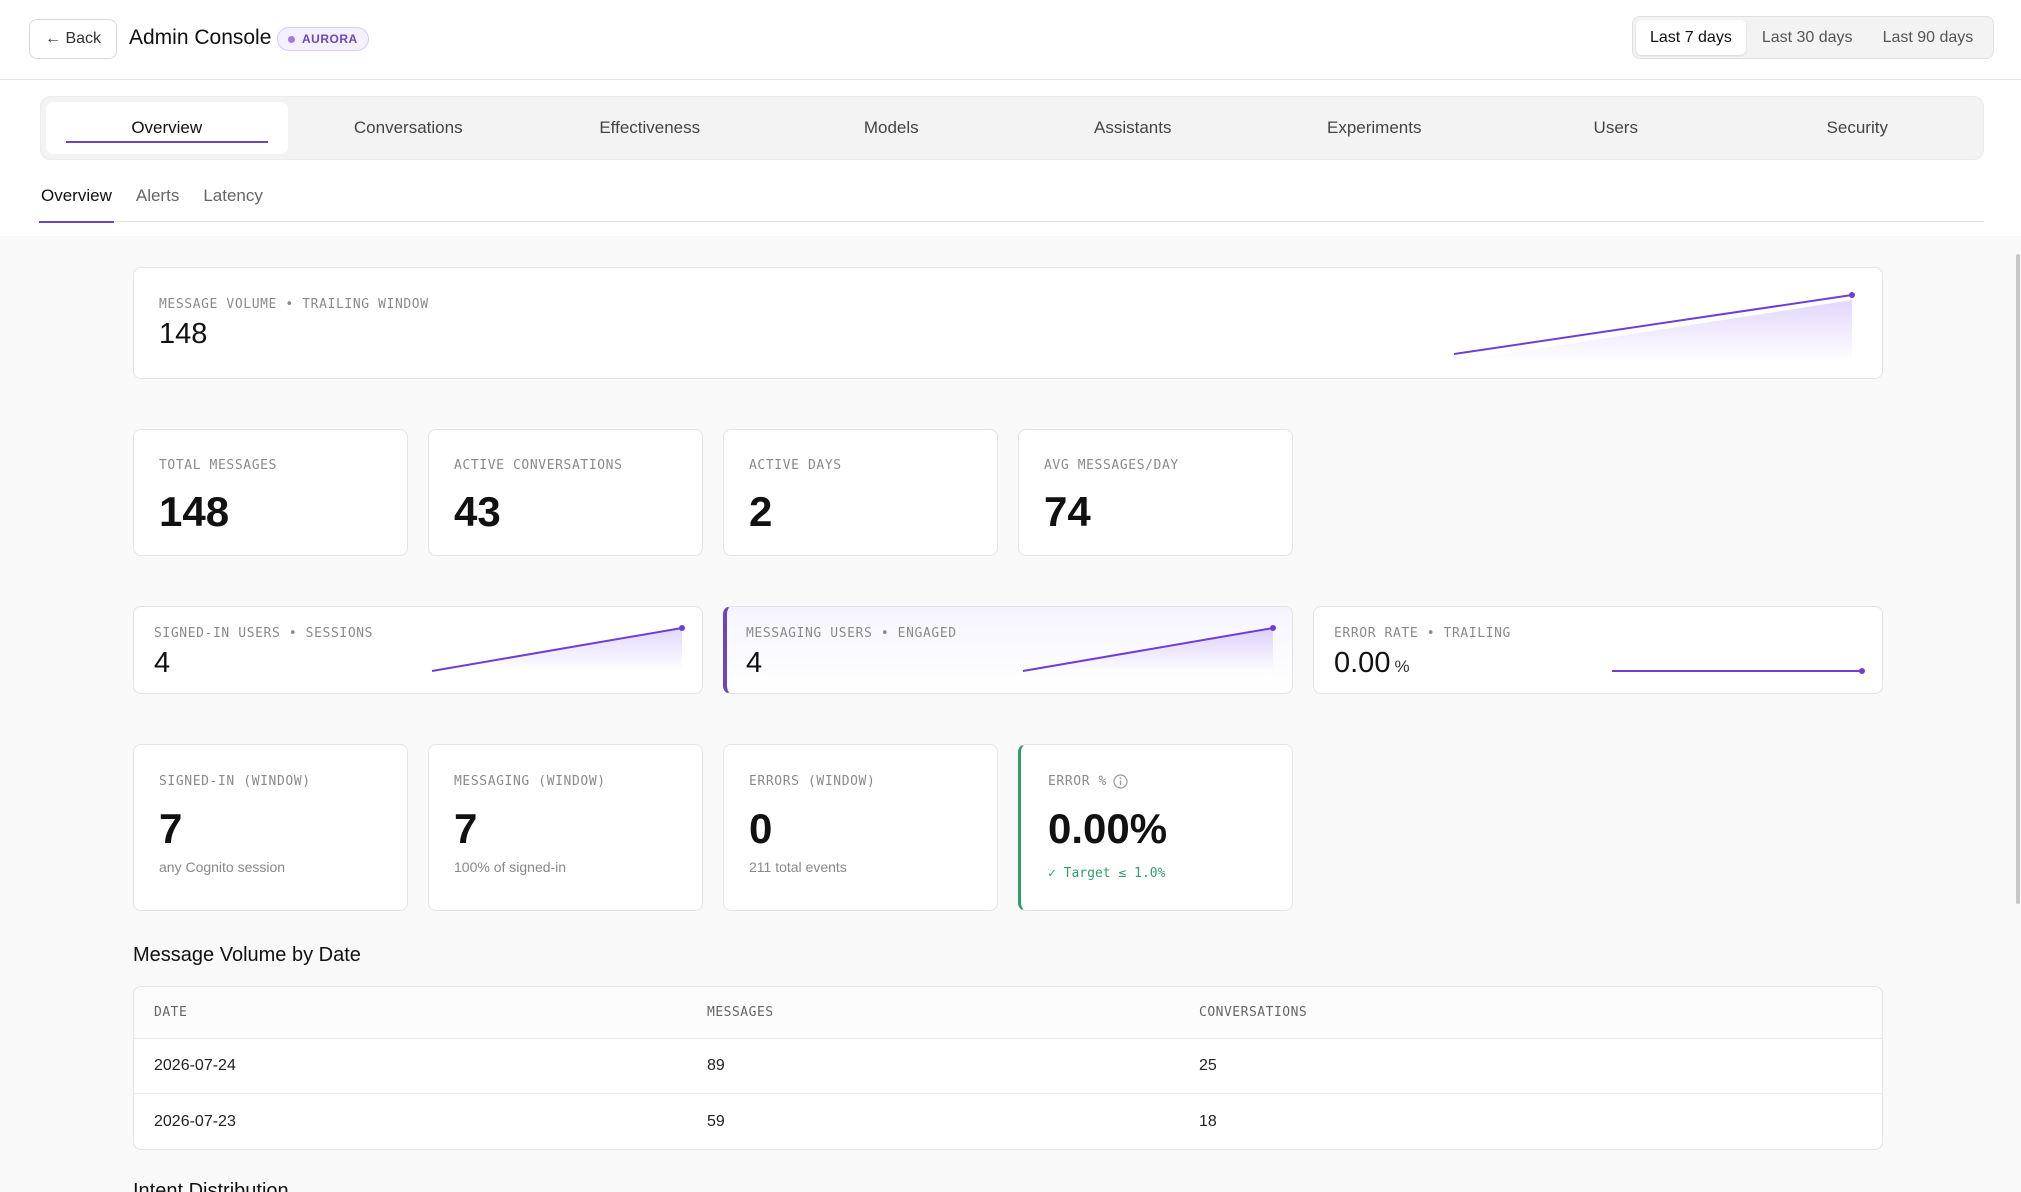 This screenshot has width=2021, height=1192. I want to click on stat-card-active-conversations: ACTIVE CONVERSATIONS 43, so click(565, 492).